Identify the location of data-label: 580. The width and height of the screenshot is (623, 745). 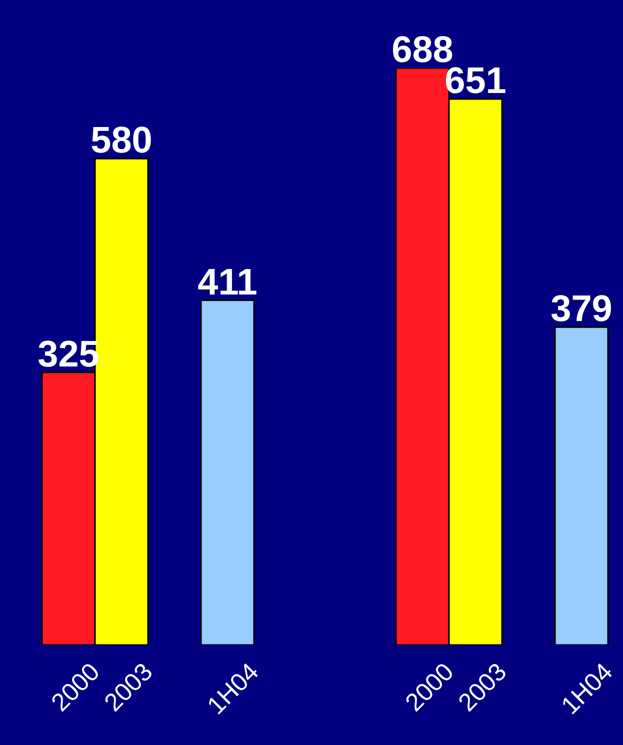
(121, 140).